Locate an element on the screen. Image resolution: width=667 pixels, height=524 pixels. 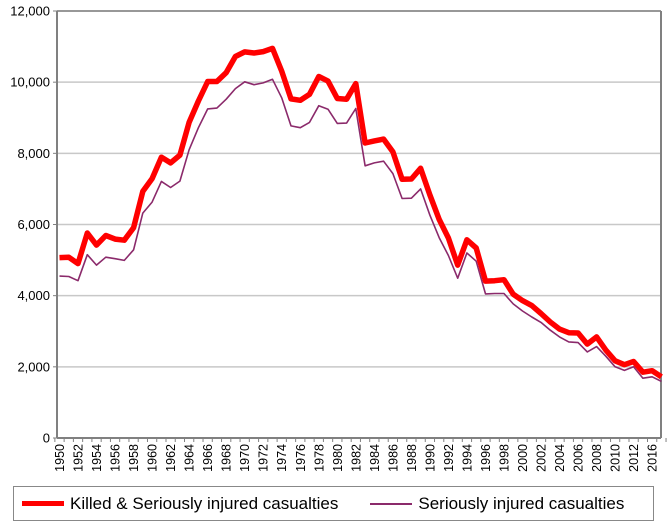
y-tick-label: 8,000 is located at coordinates (33, 153).